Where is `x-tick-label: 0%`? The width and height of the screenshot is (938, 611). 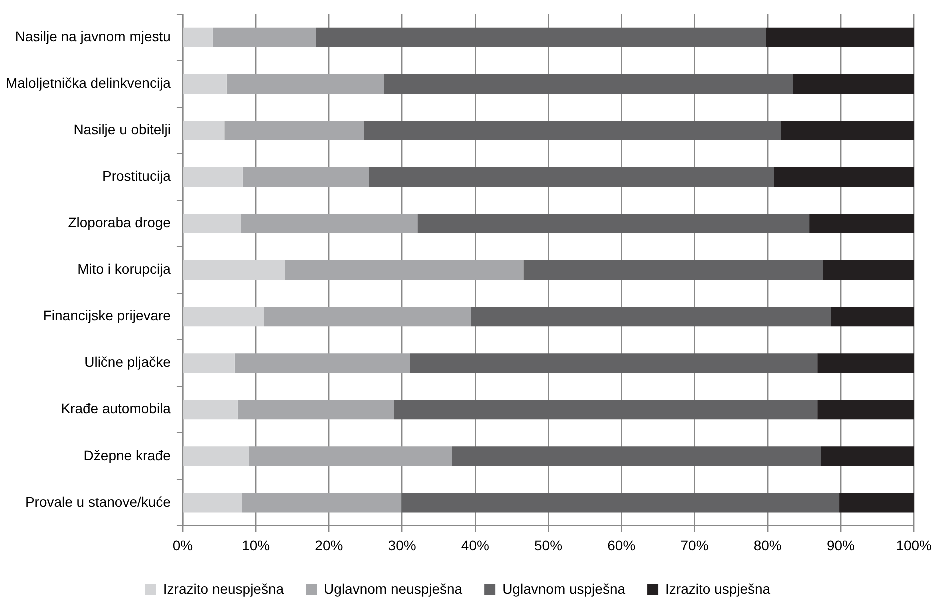
x-tick-label: 0% is located at coordinates (183, 545).